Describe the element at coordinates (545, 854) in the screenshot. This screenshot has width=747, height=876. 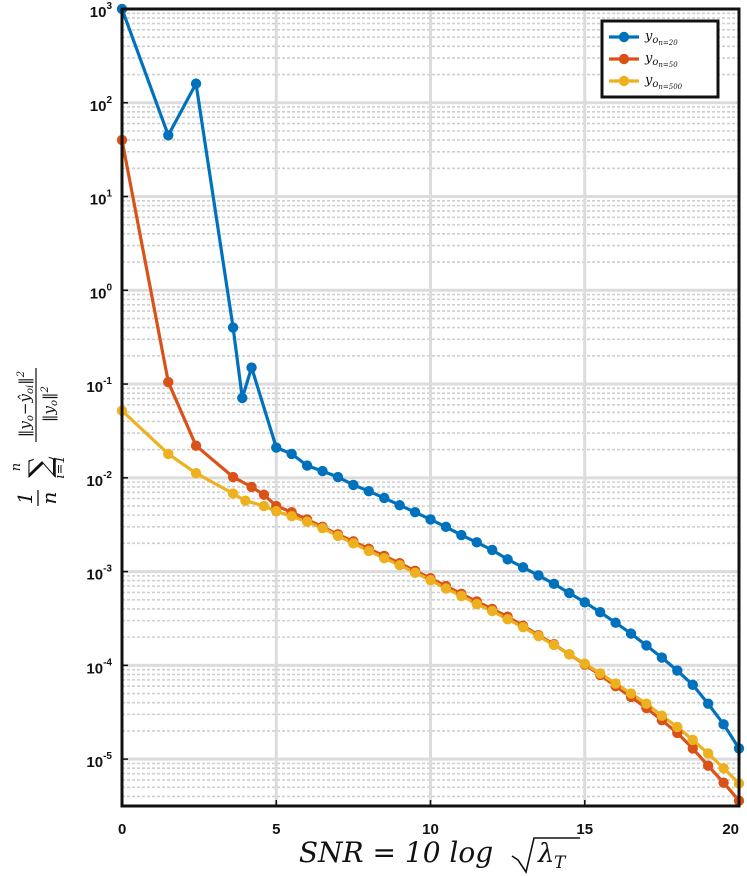
I see `svg-text: λ` at that location.